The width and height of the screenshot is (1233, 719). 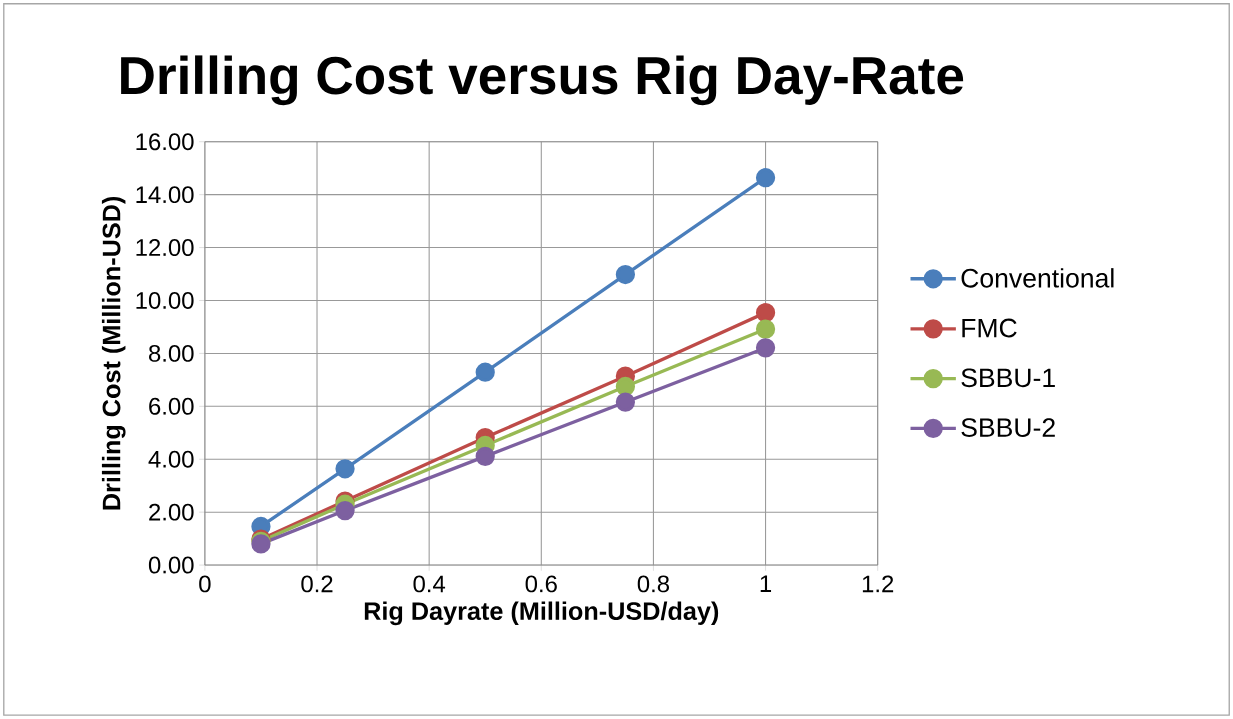 I want to click on y-tick-label: 6.00, so click(x=171, y=406).